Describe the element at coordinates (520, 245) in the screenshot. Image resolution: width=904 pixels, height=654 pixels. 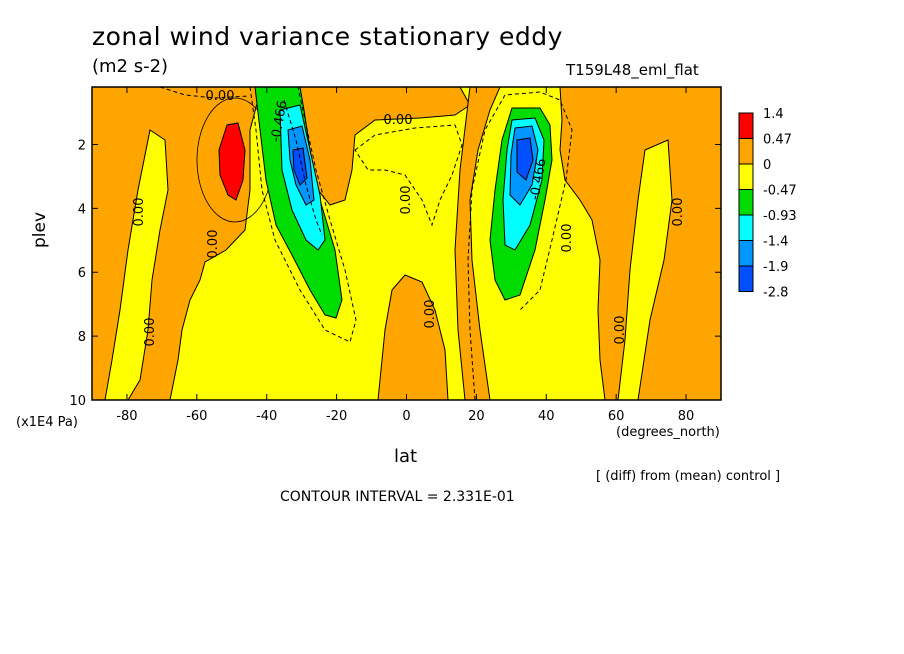
I see `dashed-contour-nh-outer` at that location.